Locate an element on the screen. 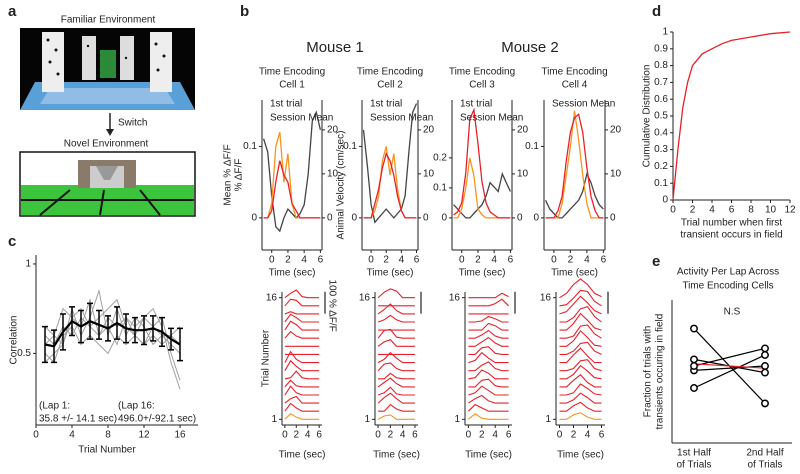 The width and height of the screenshot is (800, 474). chart-title: Cell 1 is located at coordinates (292, 85).